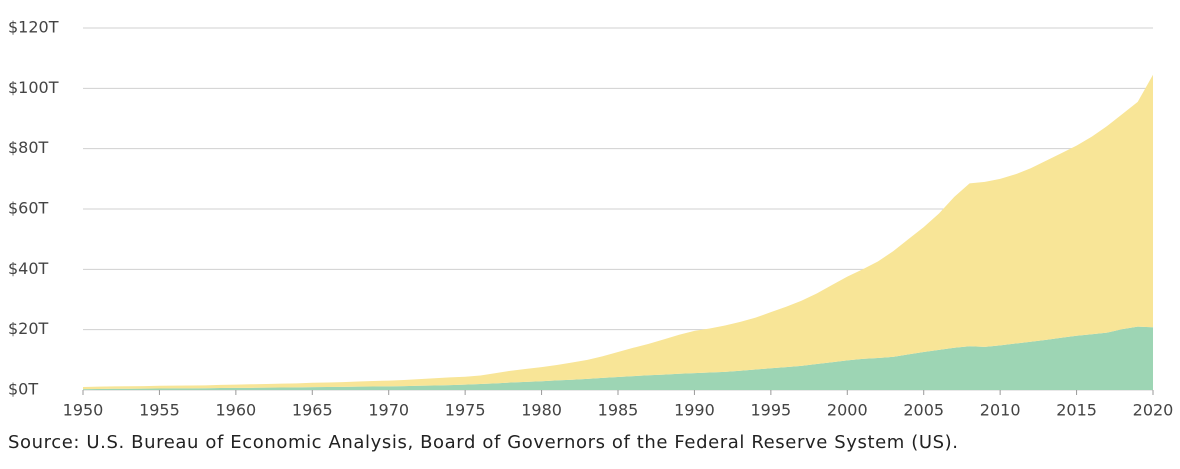 The width and height of the screenshot is (1180, 469). I want to click on x-tick-label: 2005, so click(923, 410).